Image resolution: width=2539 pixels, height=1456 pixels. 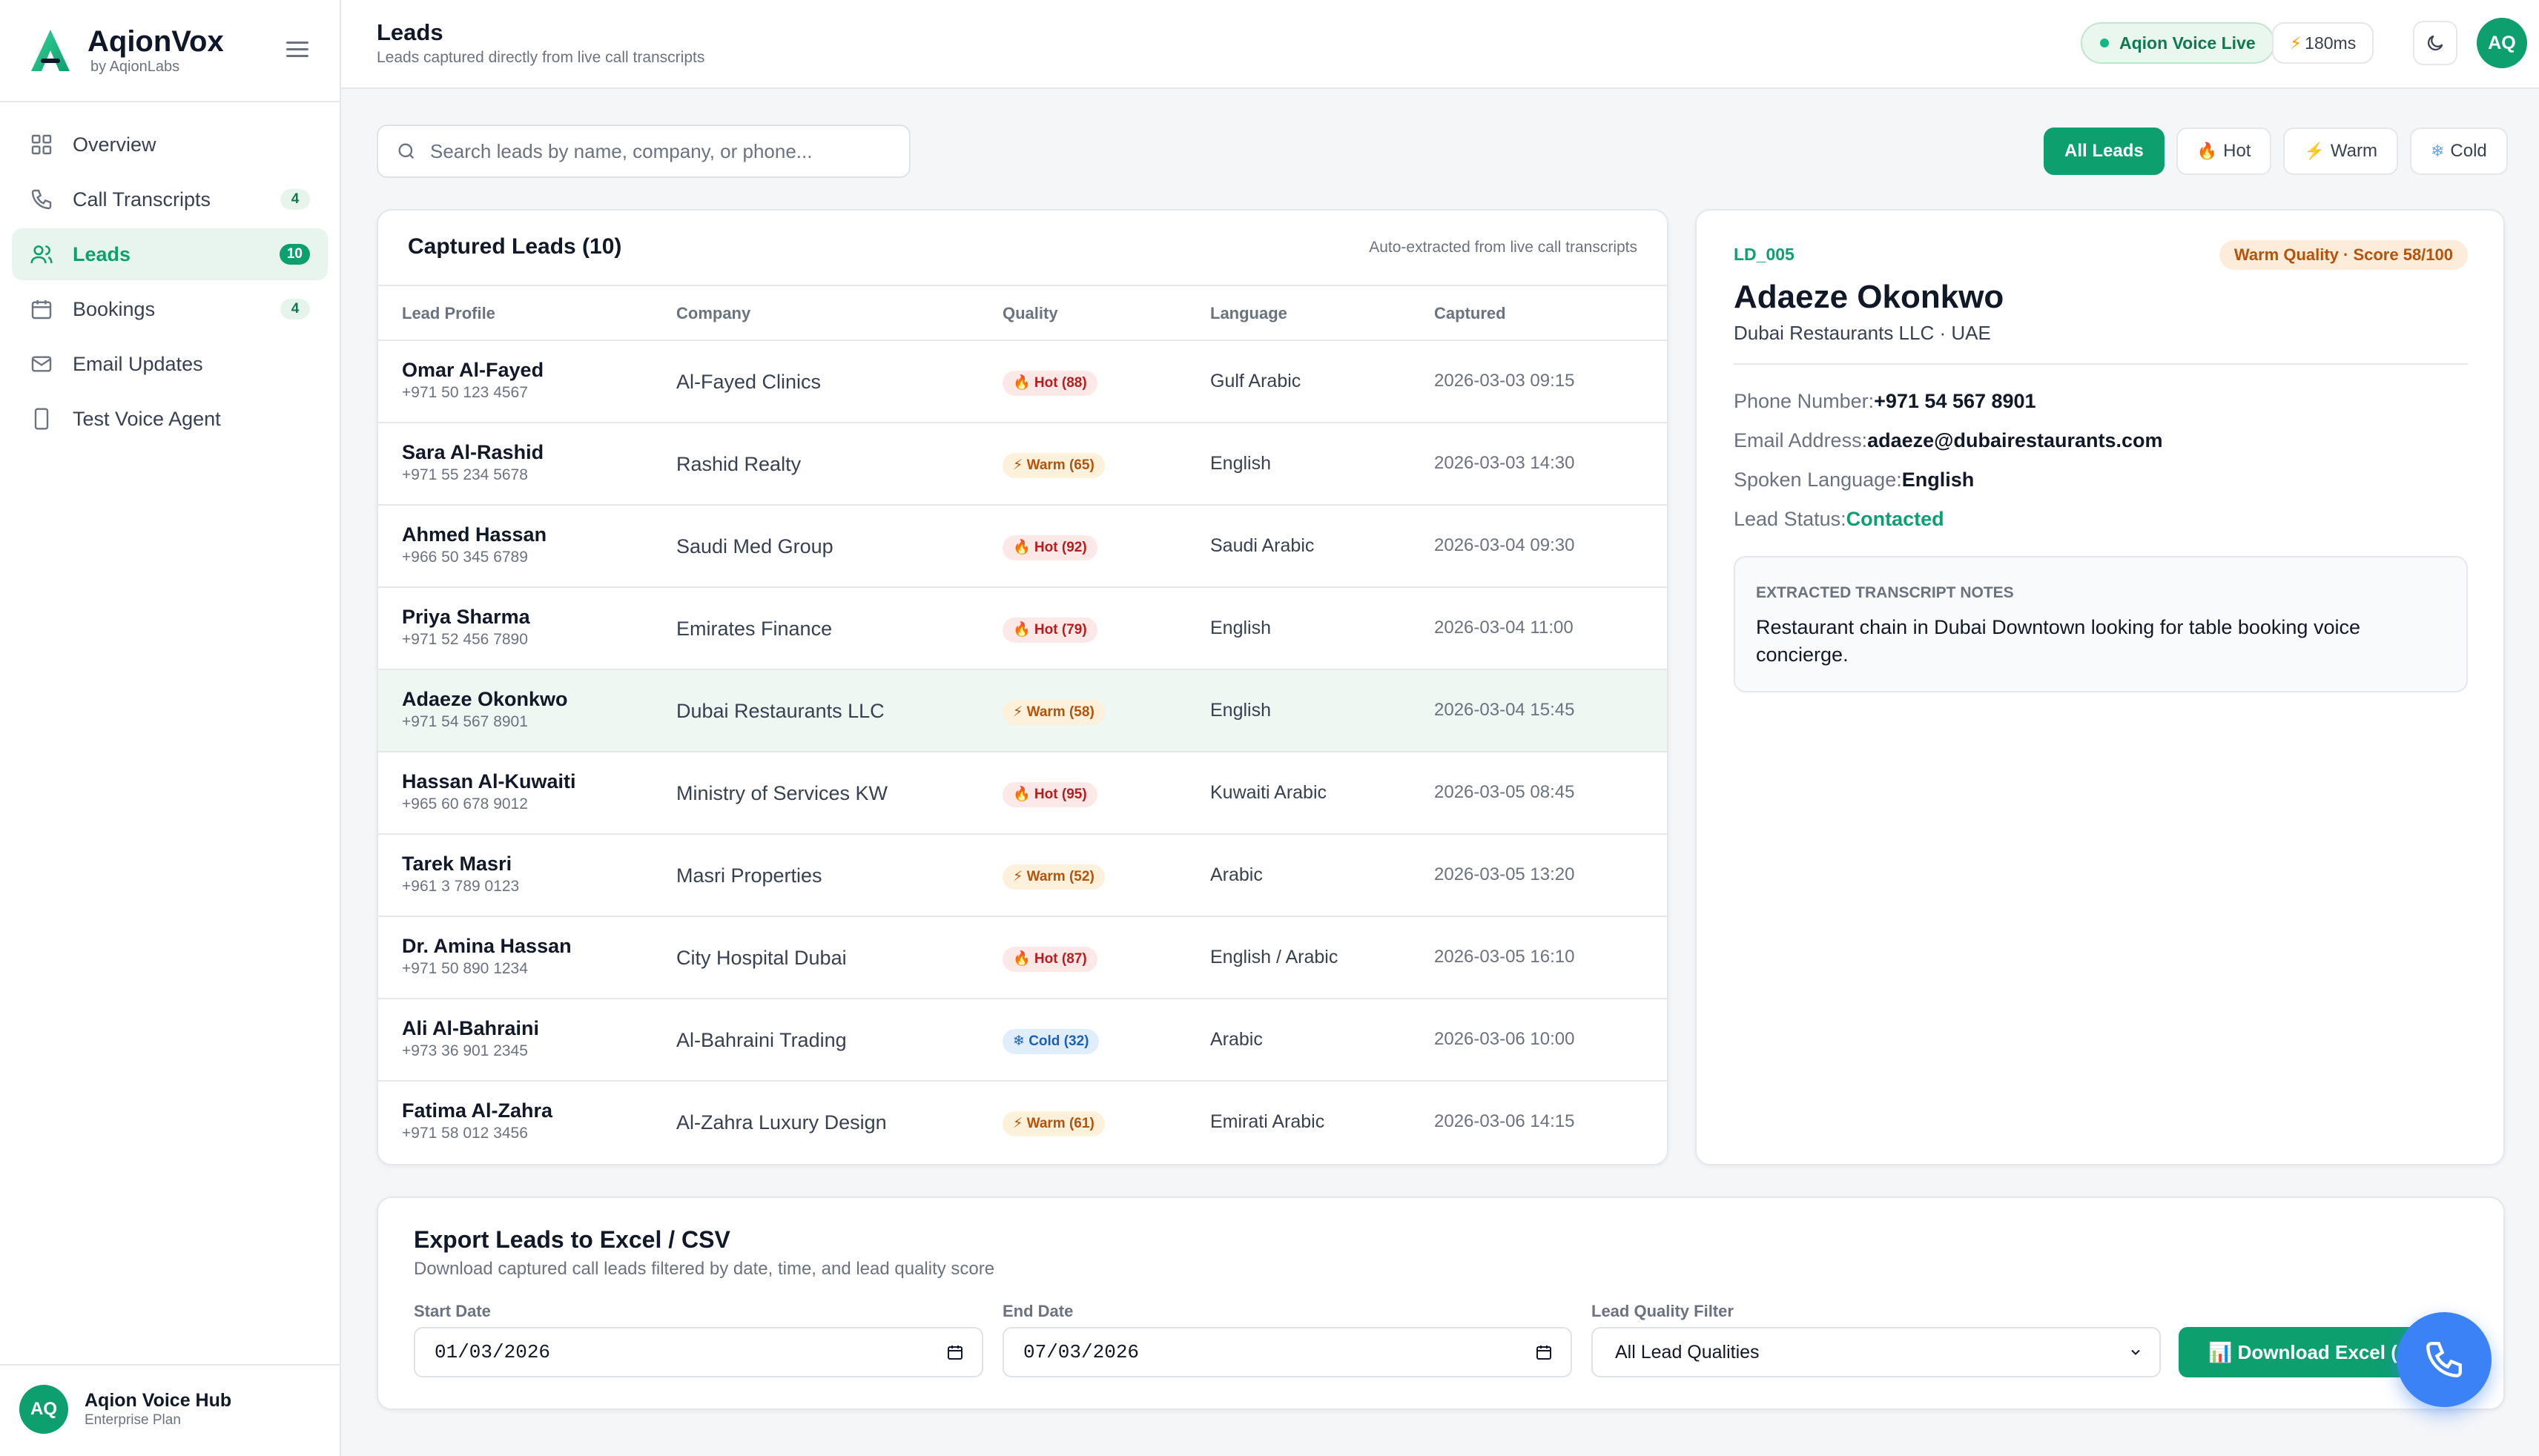 What do you see at coordinates (1030, 313) in the screenshot?
I see `column-header: Quality` at bounding box center [1030, 313].